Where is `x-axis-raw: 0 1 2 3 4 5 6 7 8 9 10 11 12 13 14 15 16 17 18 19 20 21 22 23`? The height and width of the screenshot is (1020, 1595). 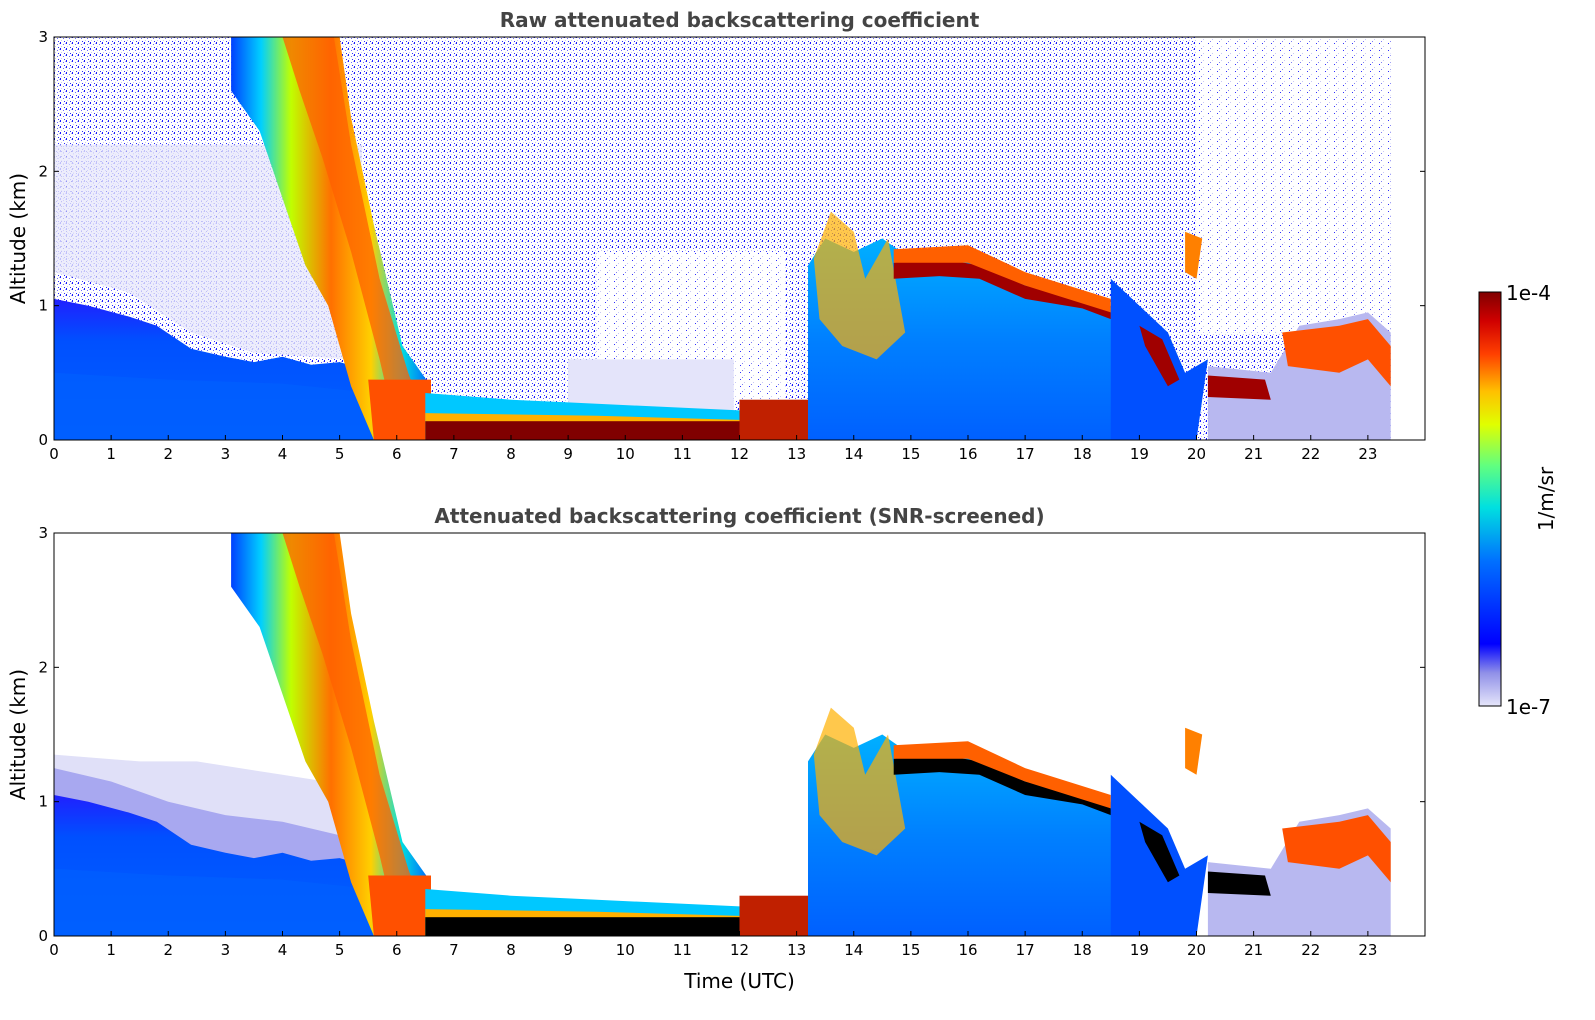 x-axis-raw: 0 1 2 3 4 5 6 7 8 9 10 11 12 13 14 15 16 17 18 19 20 21 22 23 is located at coordinates (713, 449).